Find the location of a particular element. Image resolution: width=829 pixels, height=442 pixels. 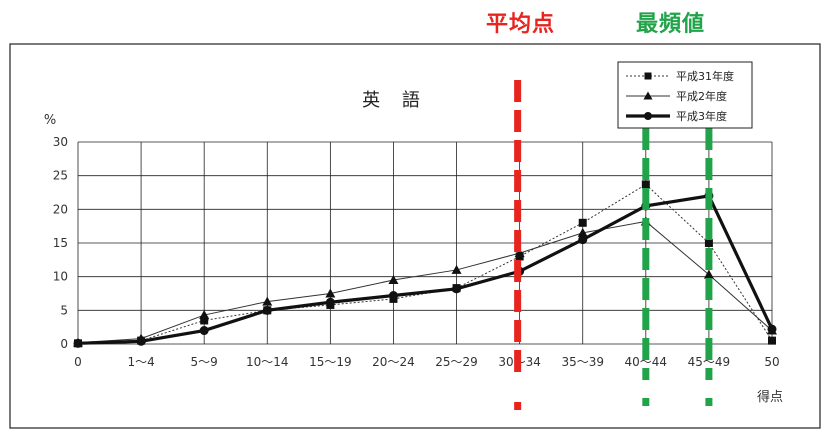

x-tick-label: 35～39 is located at coordinates (582, 362).